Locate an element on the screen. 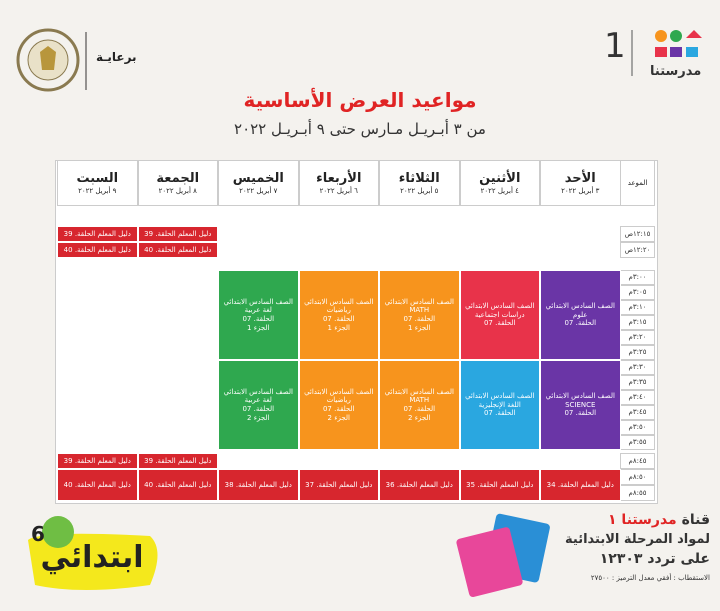 The image size is (720, 611). cell-line: دليل المعلم الحلقة. 38 is located at coordinates (258, 484).